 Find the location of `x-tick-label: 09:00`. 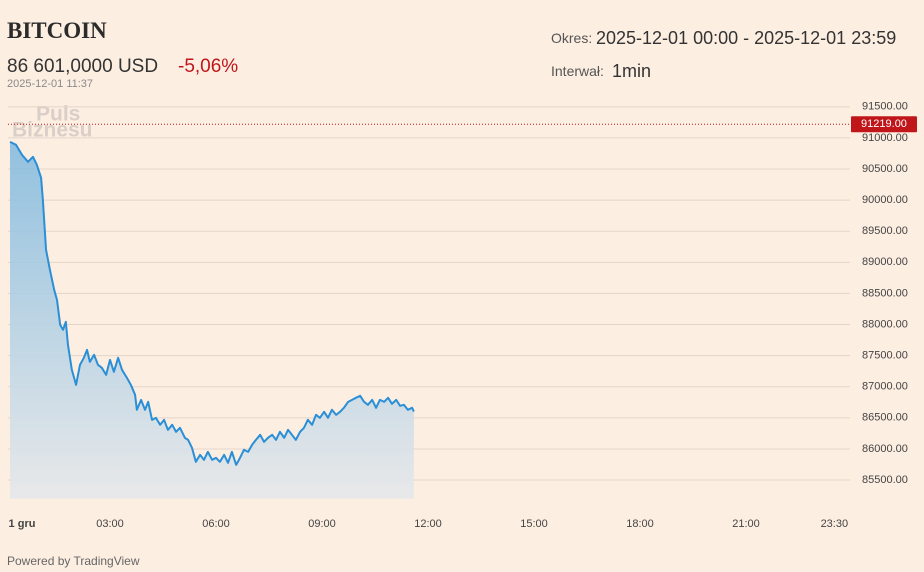

x-tick-label: 09:00 is located at coordinates (322, 524).